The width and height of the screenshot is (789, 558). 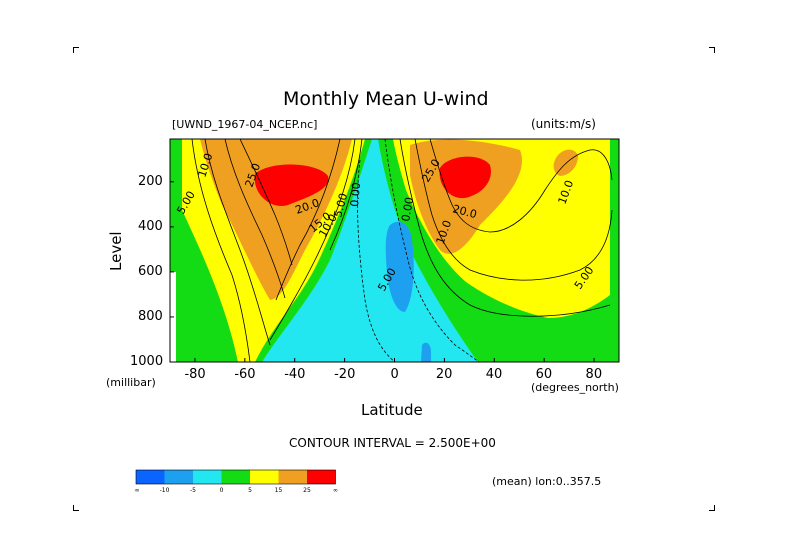 I want to click on x-axis-label: Latitude, so click(x=392, y=410).